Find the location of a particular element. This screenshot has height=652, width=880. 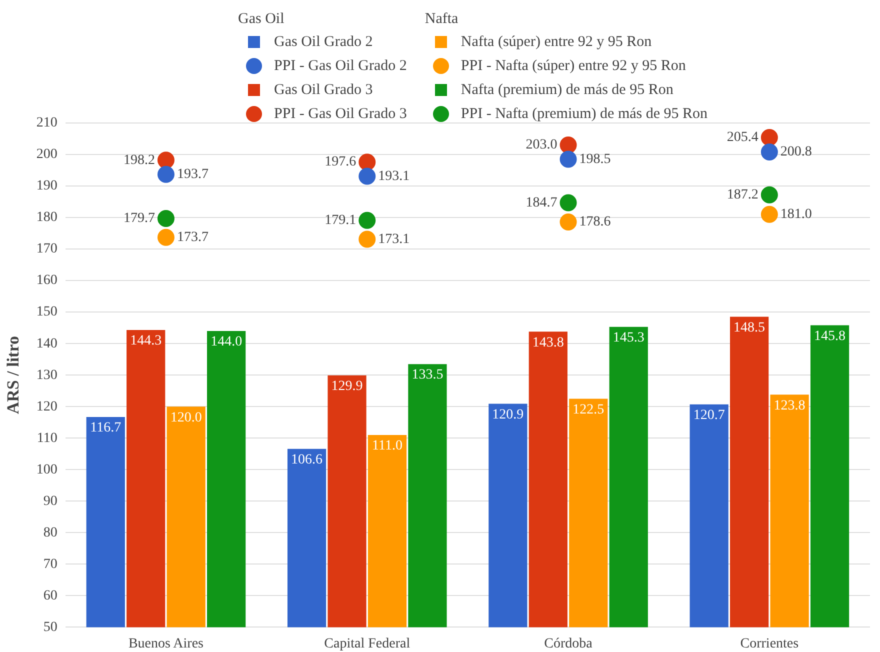

y-tick-label: 140 is located at coordinates (47, 344).